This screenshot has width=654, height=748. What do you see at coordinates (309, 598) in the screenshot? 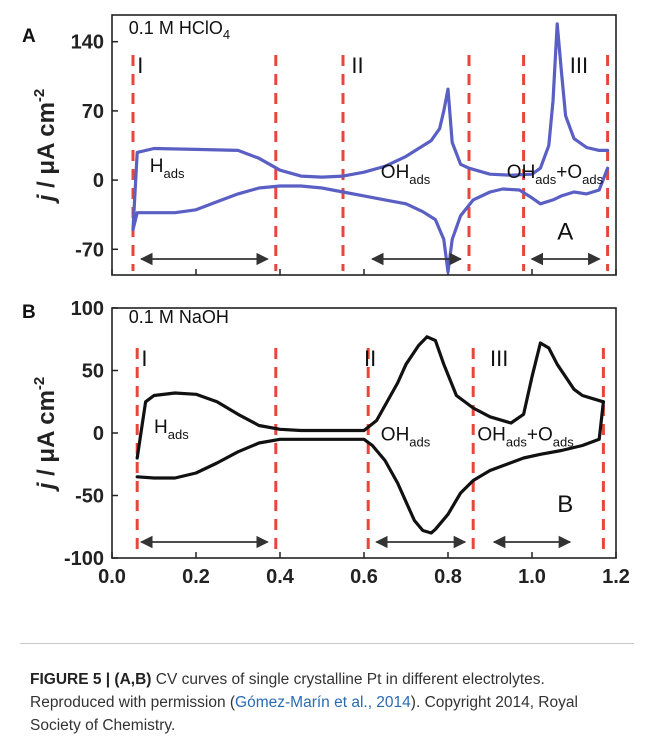
I see `x-axis-symbol: E` at bounding box center [309, 598].